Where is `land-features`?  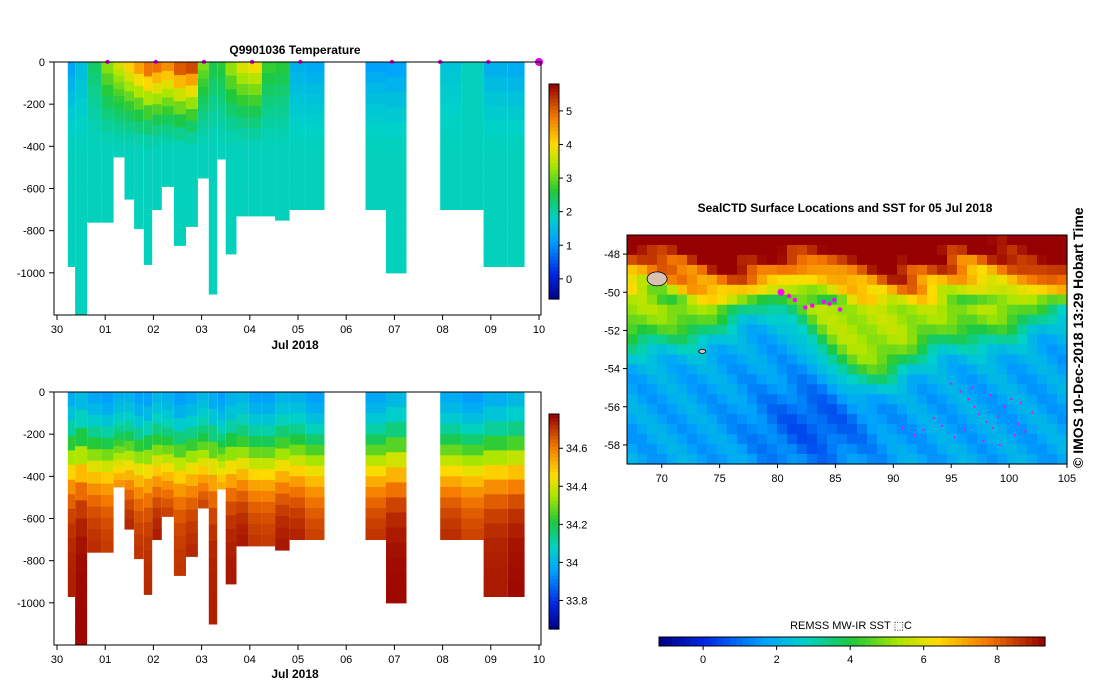 land-features is located at coordinates (676, 312).